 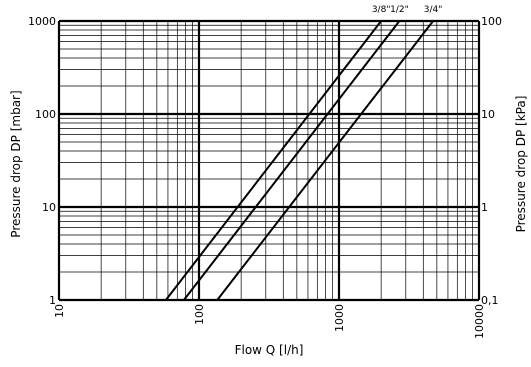 I want to click on x-tick-label: 10000, so click(x=479, y=321).